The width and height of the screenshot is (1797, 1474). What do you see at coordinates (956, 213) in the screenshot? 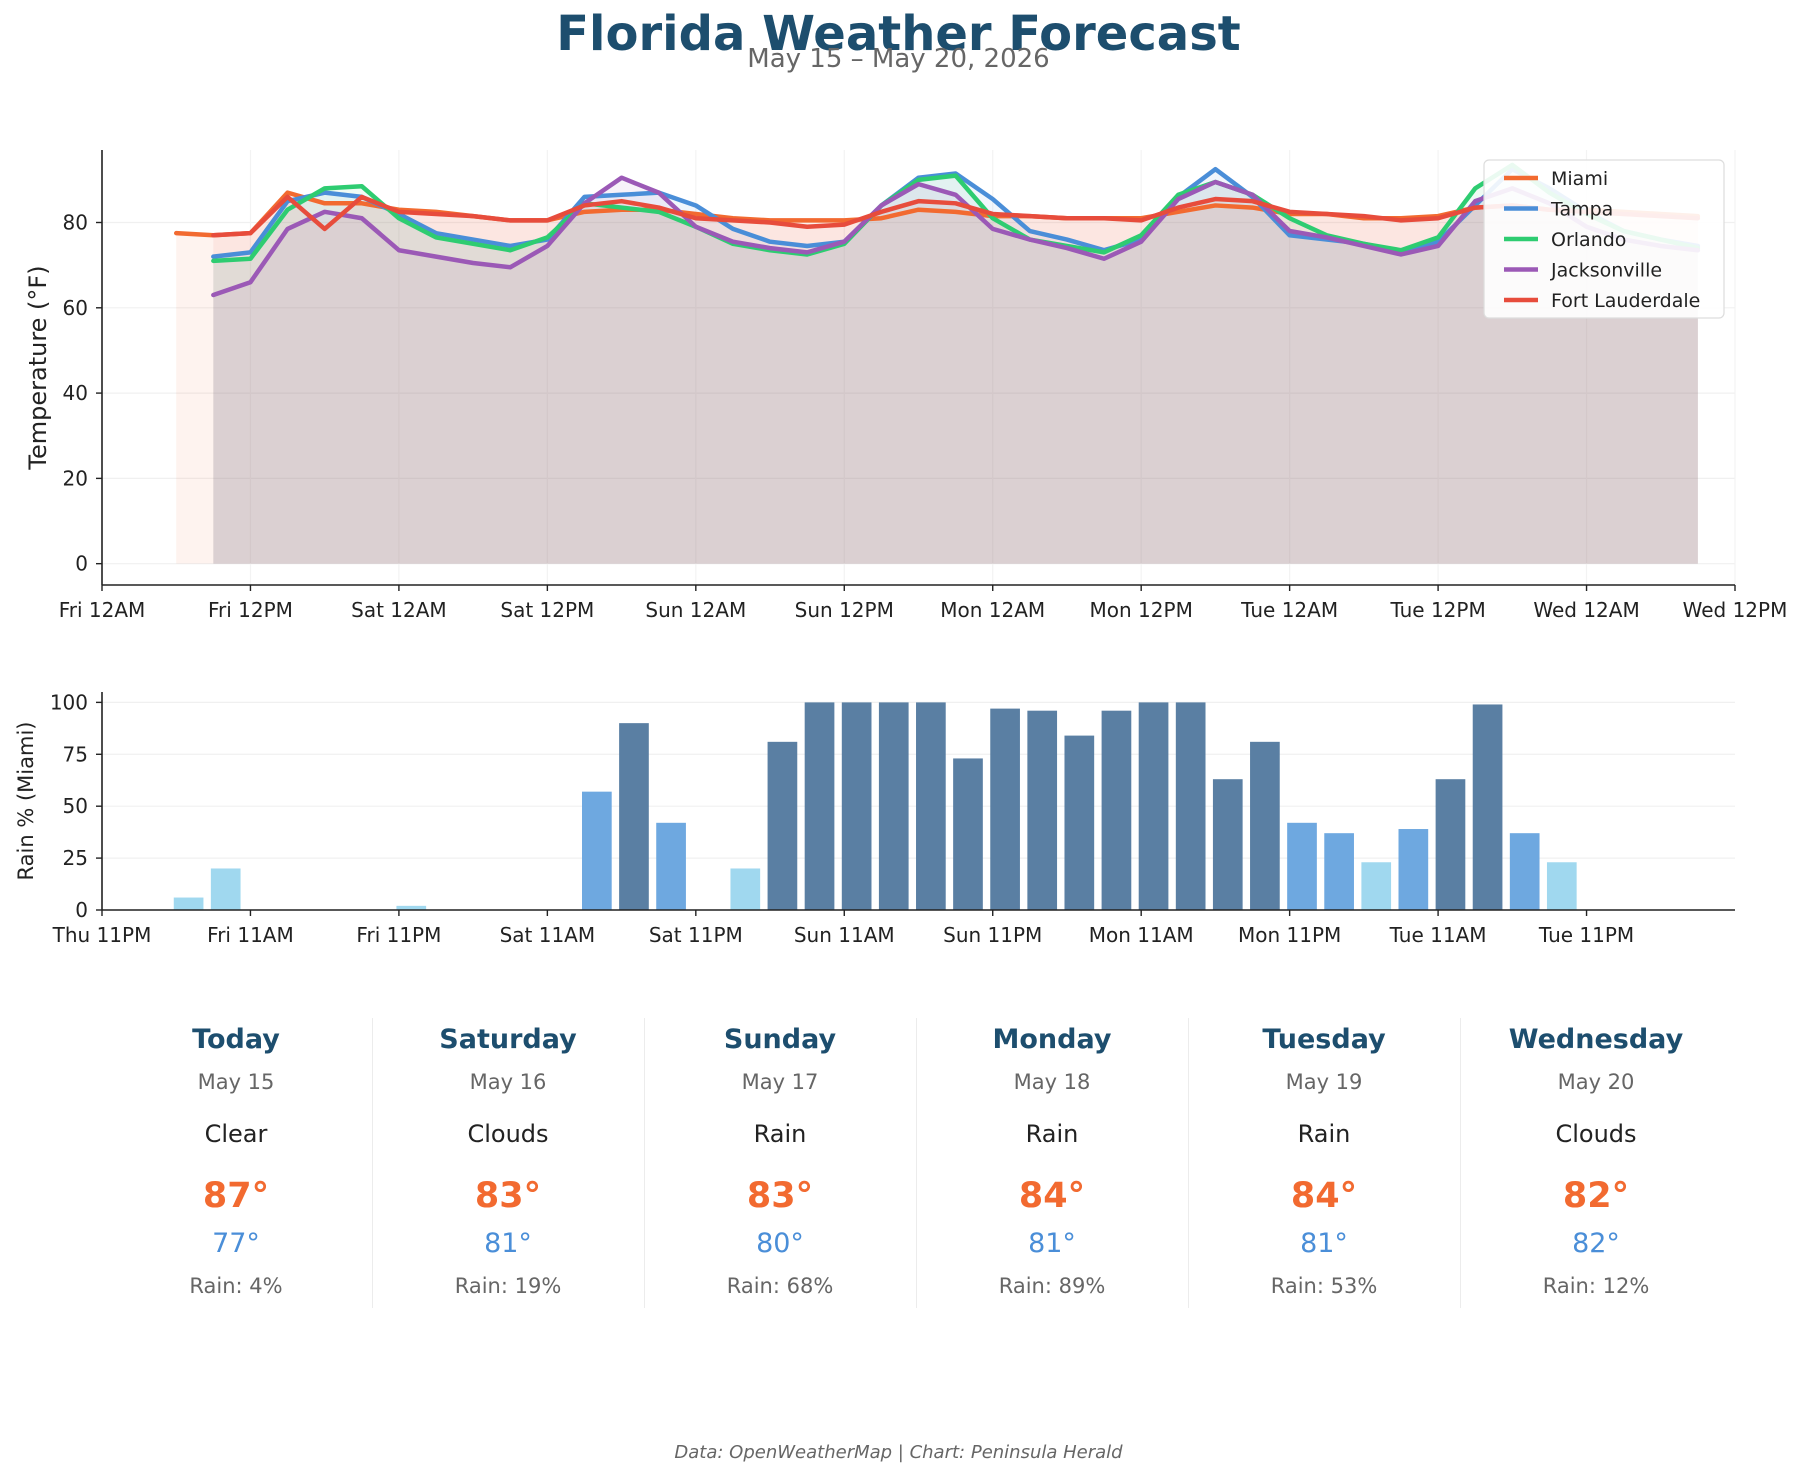
I see `series-line-orlando` at bounding box center [956, 213].